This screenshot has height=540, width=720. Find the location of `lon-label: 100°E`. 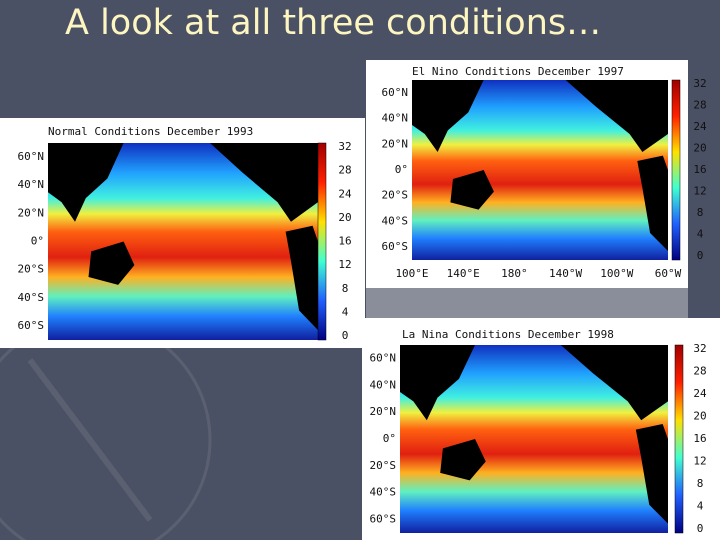

lon-label: 100°E is located at coordinates (411, 273).